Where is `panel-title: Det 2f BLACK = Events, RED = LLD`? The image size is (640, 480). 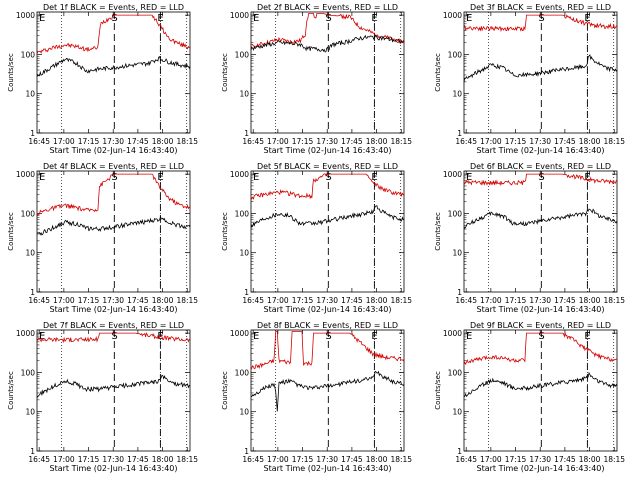
panel-title: Det 2f BLACK = Events, RED = LLD is located at coordinates (327, 7).